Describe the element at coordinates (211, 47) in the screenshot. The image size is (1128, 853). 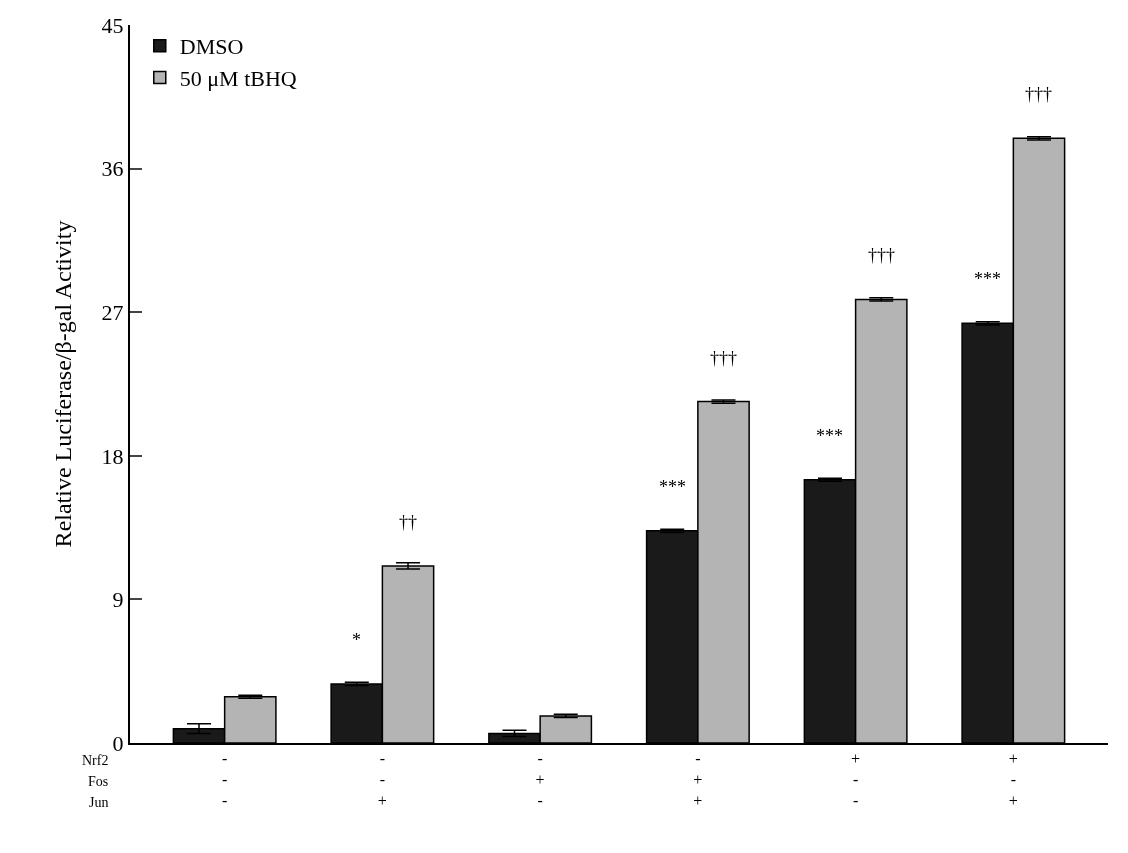
I see `legend-label: DMSO` at that location.